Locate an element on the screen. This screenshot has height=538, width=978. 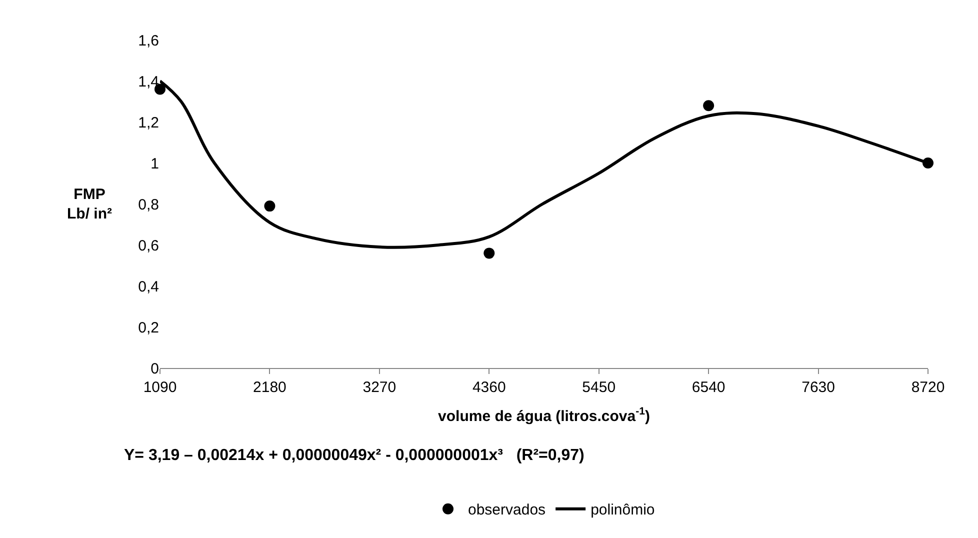
x-tick-label: 2180 is located at coordinates (269, 387).